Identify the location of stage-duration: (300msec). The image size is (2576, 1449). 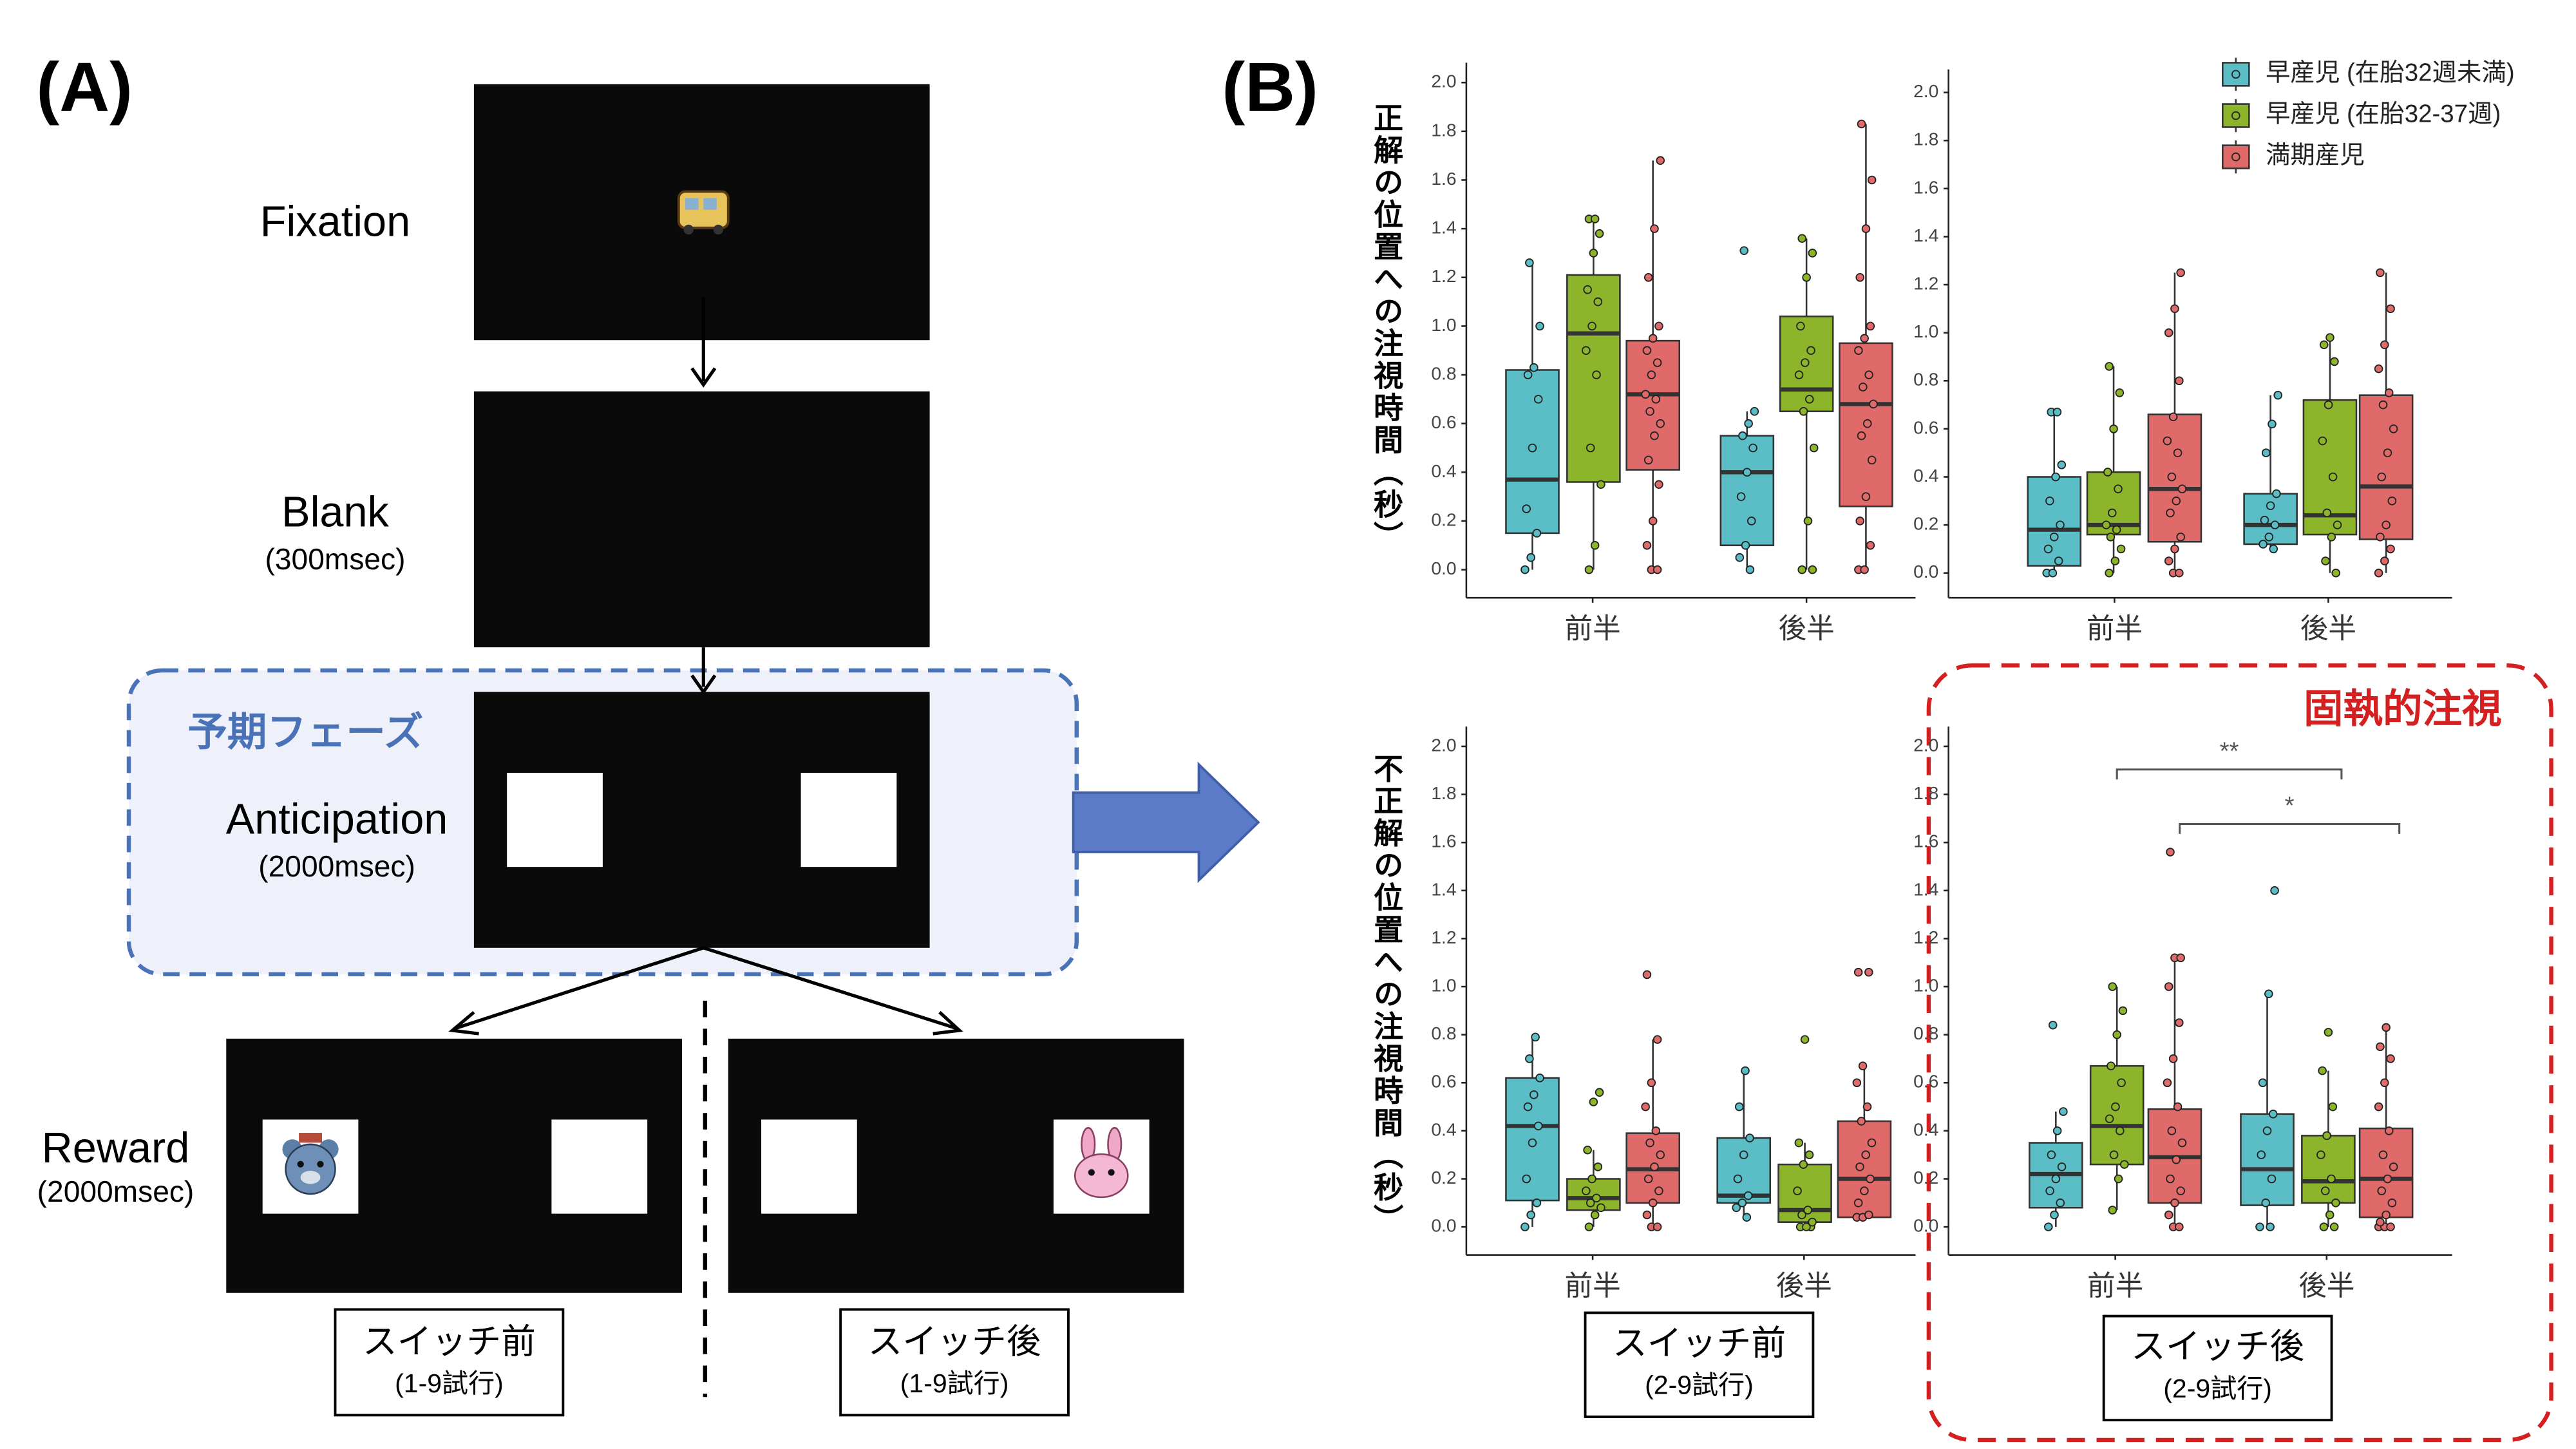
(335, 559).